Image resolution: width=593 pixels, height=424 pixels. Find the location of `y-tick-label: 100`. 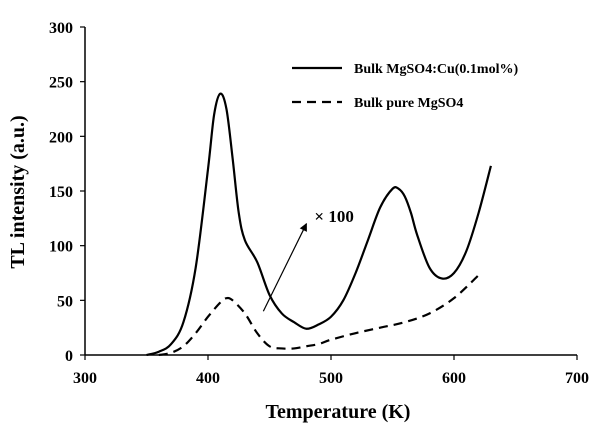

y-tick-label: 100 is located at coordinates (61, 247).